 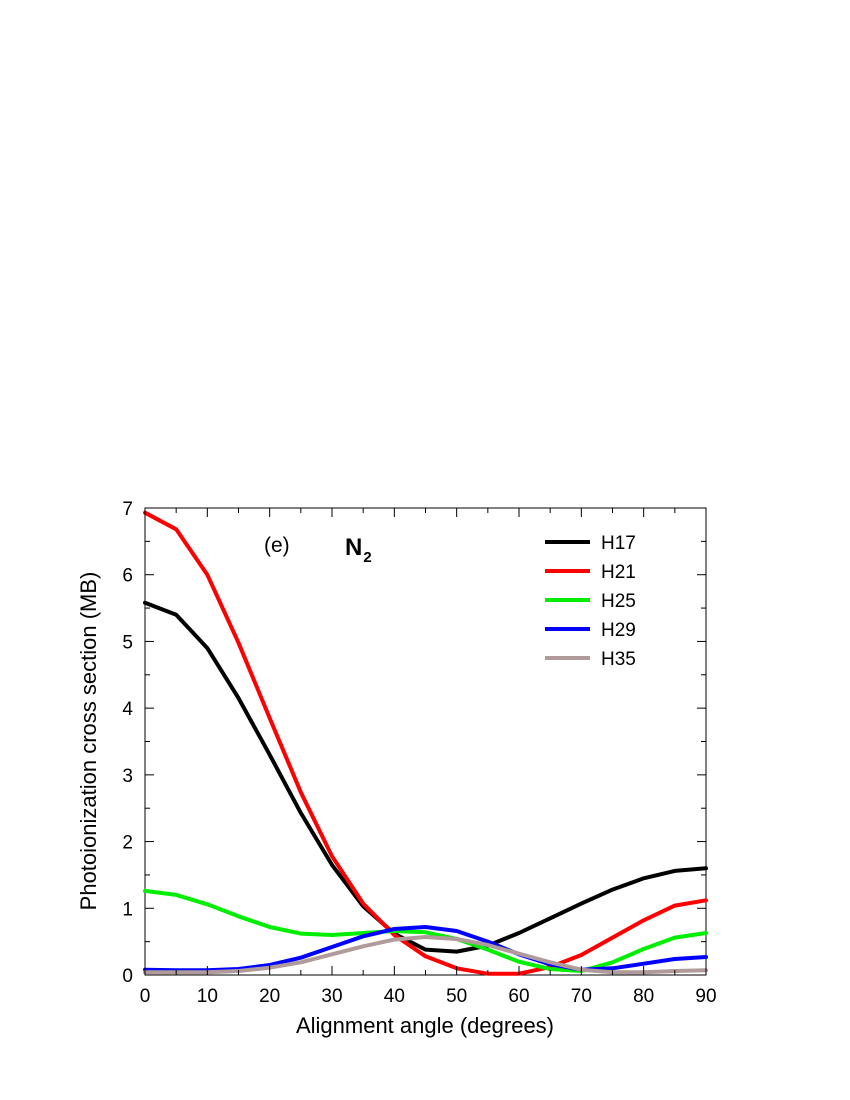 I want to click on y-tick-label: 7, so click(x=127, y=509).